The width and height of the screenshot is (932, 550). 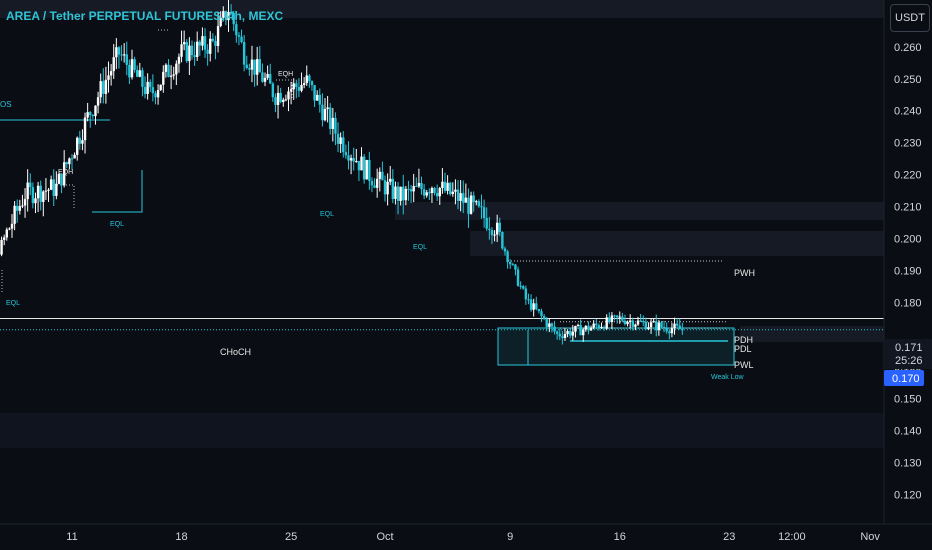 I want to click on range-box, so click(x=616, y=346).